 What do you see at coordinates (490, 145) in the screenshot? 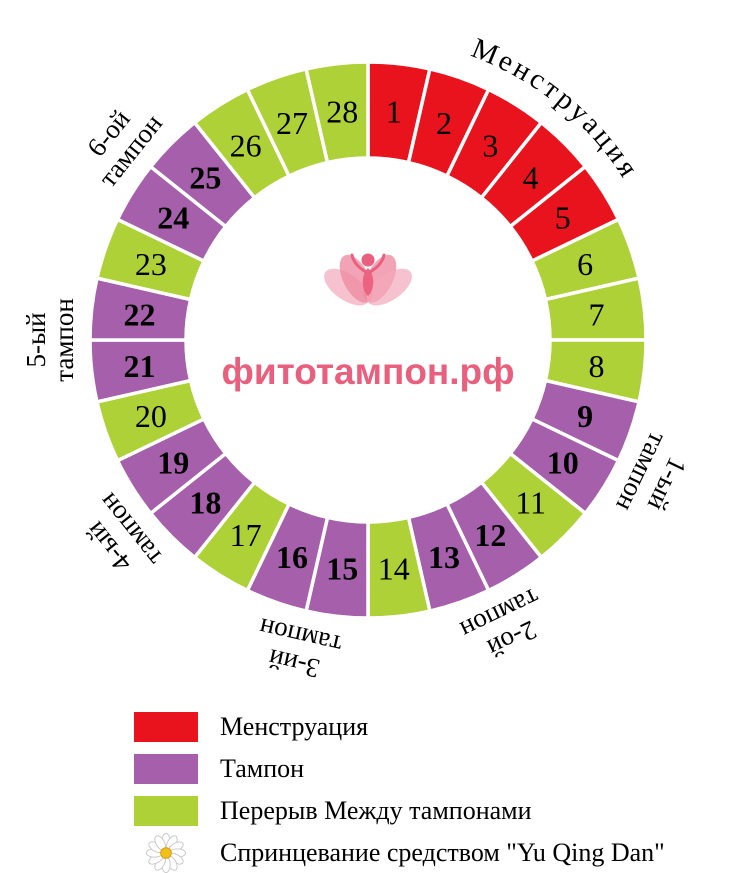
I see `day-number-3: 3` at bounding box center [490, 145].